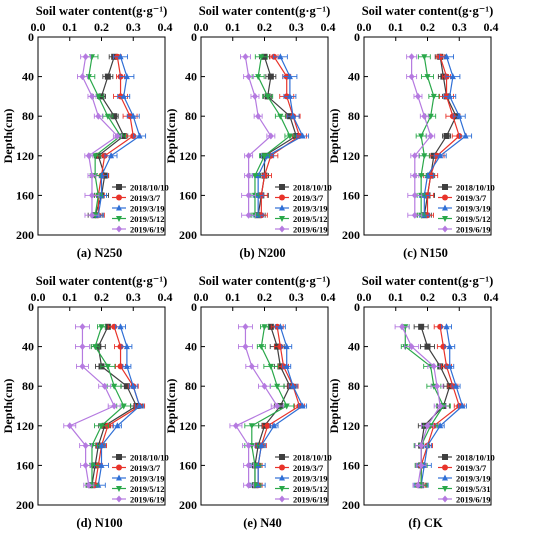 The image size is (550, 542). I want to click on panel-caption: (e) N40, so click(262, 523).